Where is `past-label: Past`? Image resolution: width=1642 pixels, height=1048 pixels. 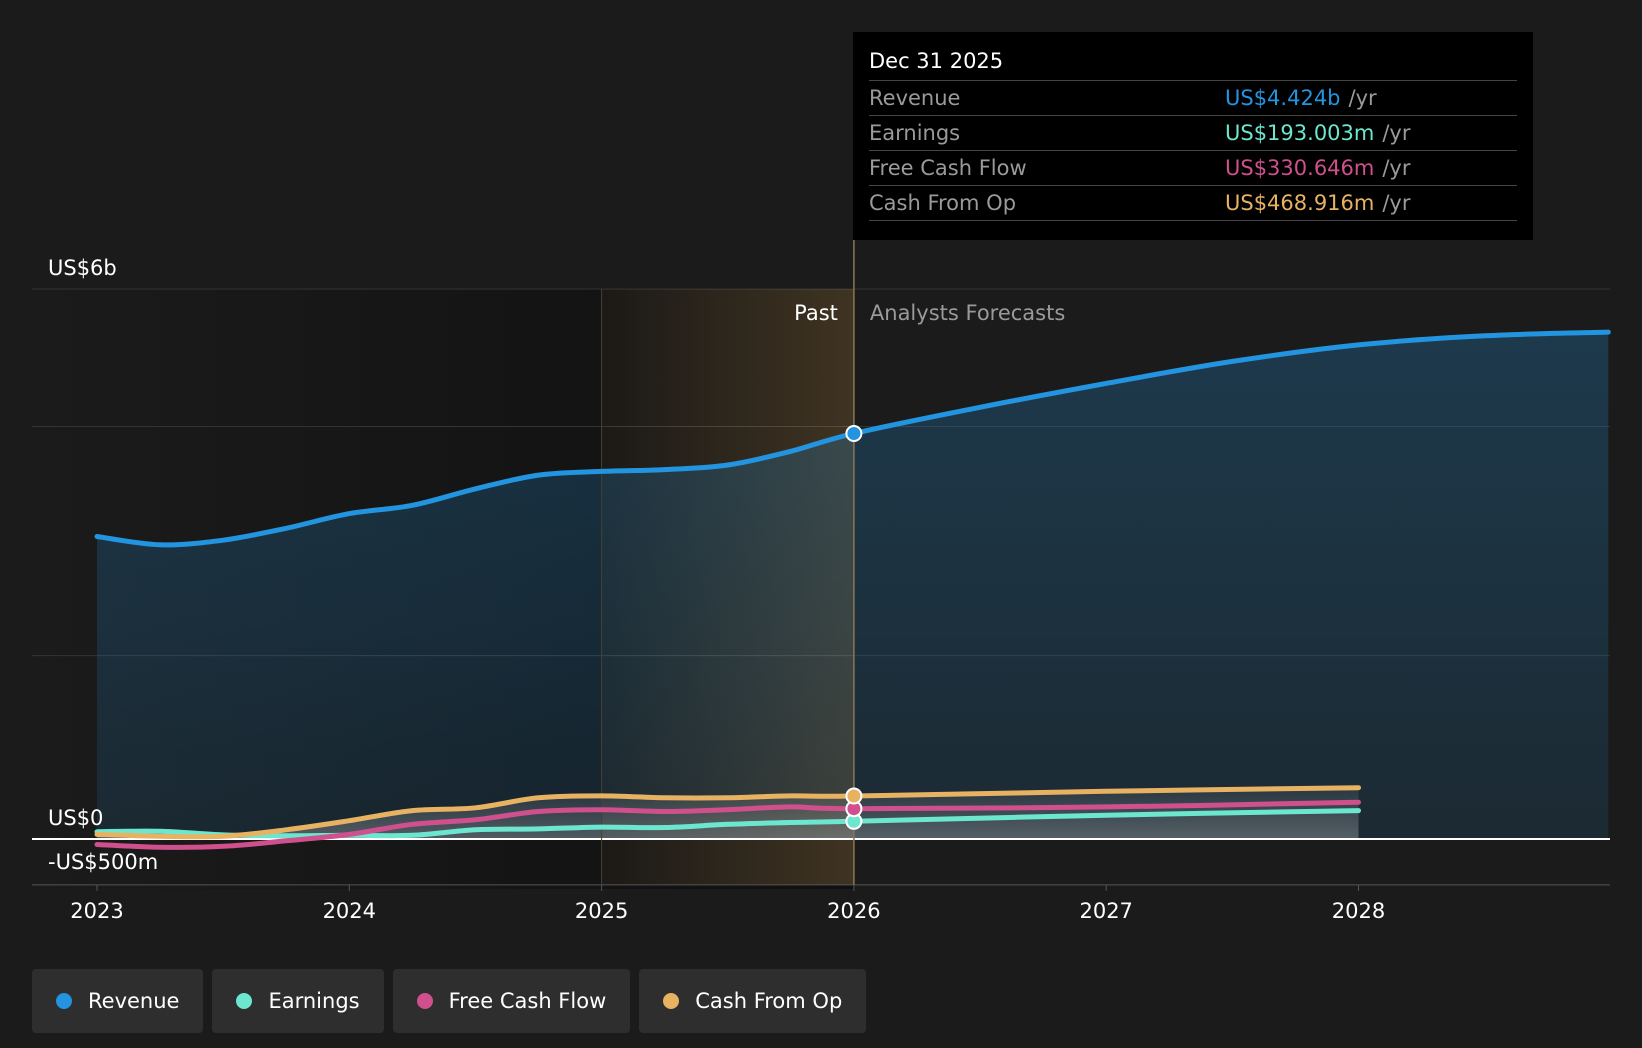
past-label: Past is located at coordinates (816, 313).